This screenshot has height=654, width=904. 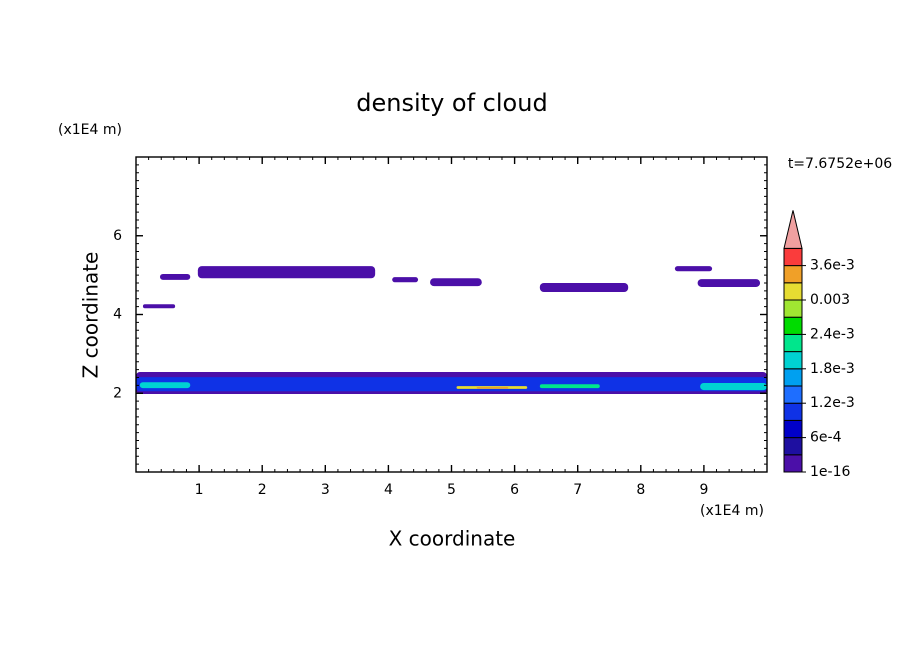 What do you see at coordinates (640, 490) in the screenshot?
I see `x-tick-label: 8` at bounding box center [640, 490].